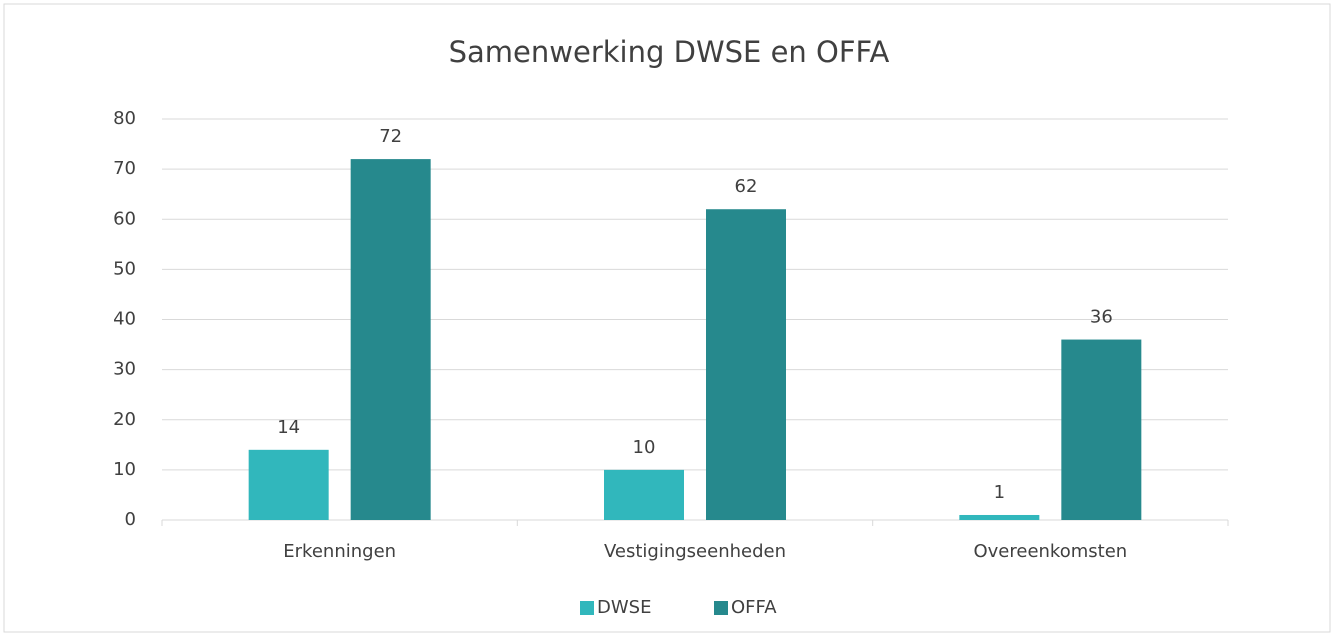  I want to click on y-tick-label: 40, so click(124, 319).